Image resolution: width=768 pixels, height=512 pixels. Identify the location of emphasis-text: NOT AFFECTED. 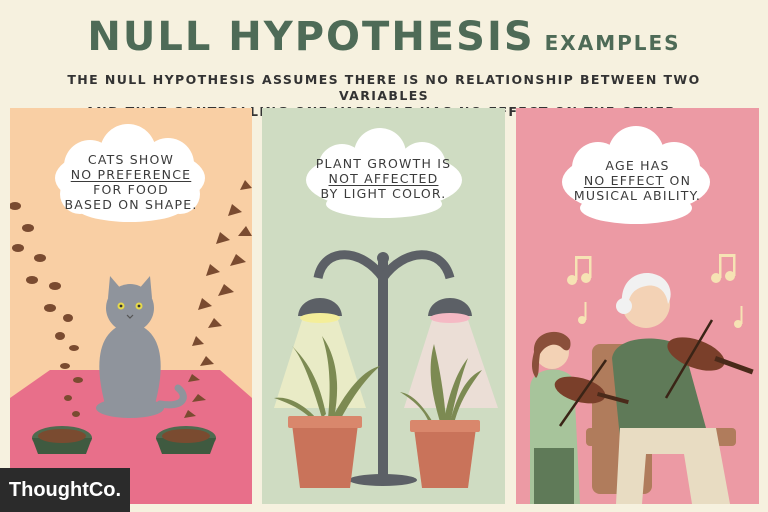
(383, 178).